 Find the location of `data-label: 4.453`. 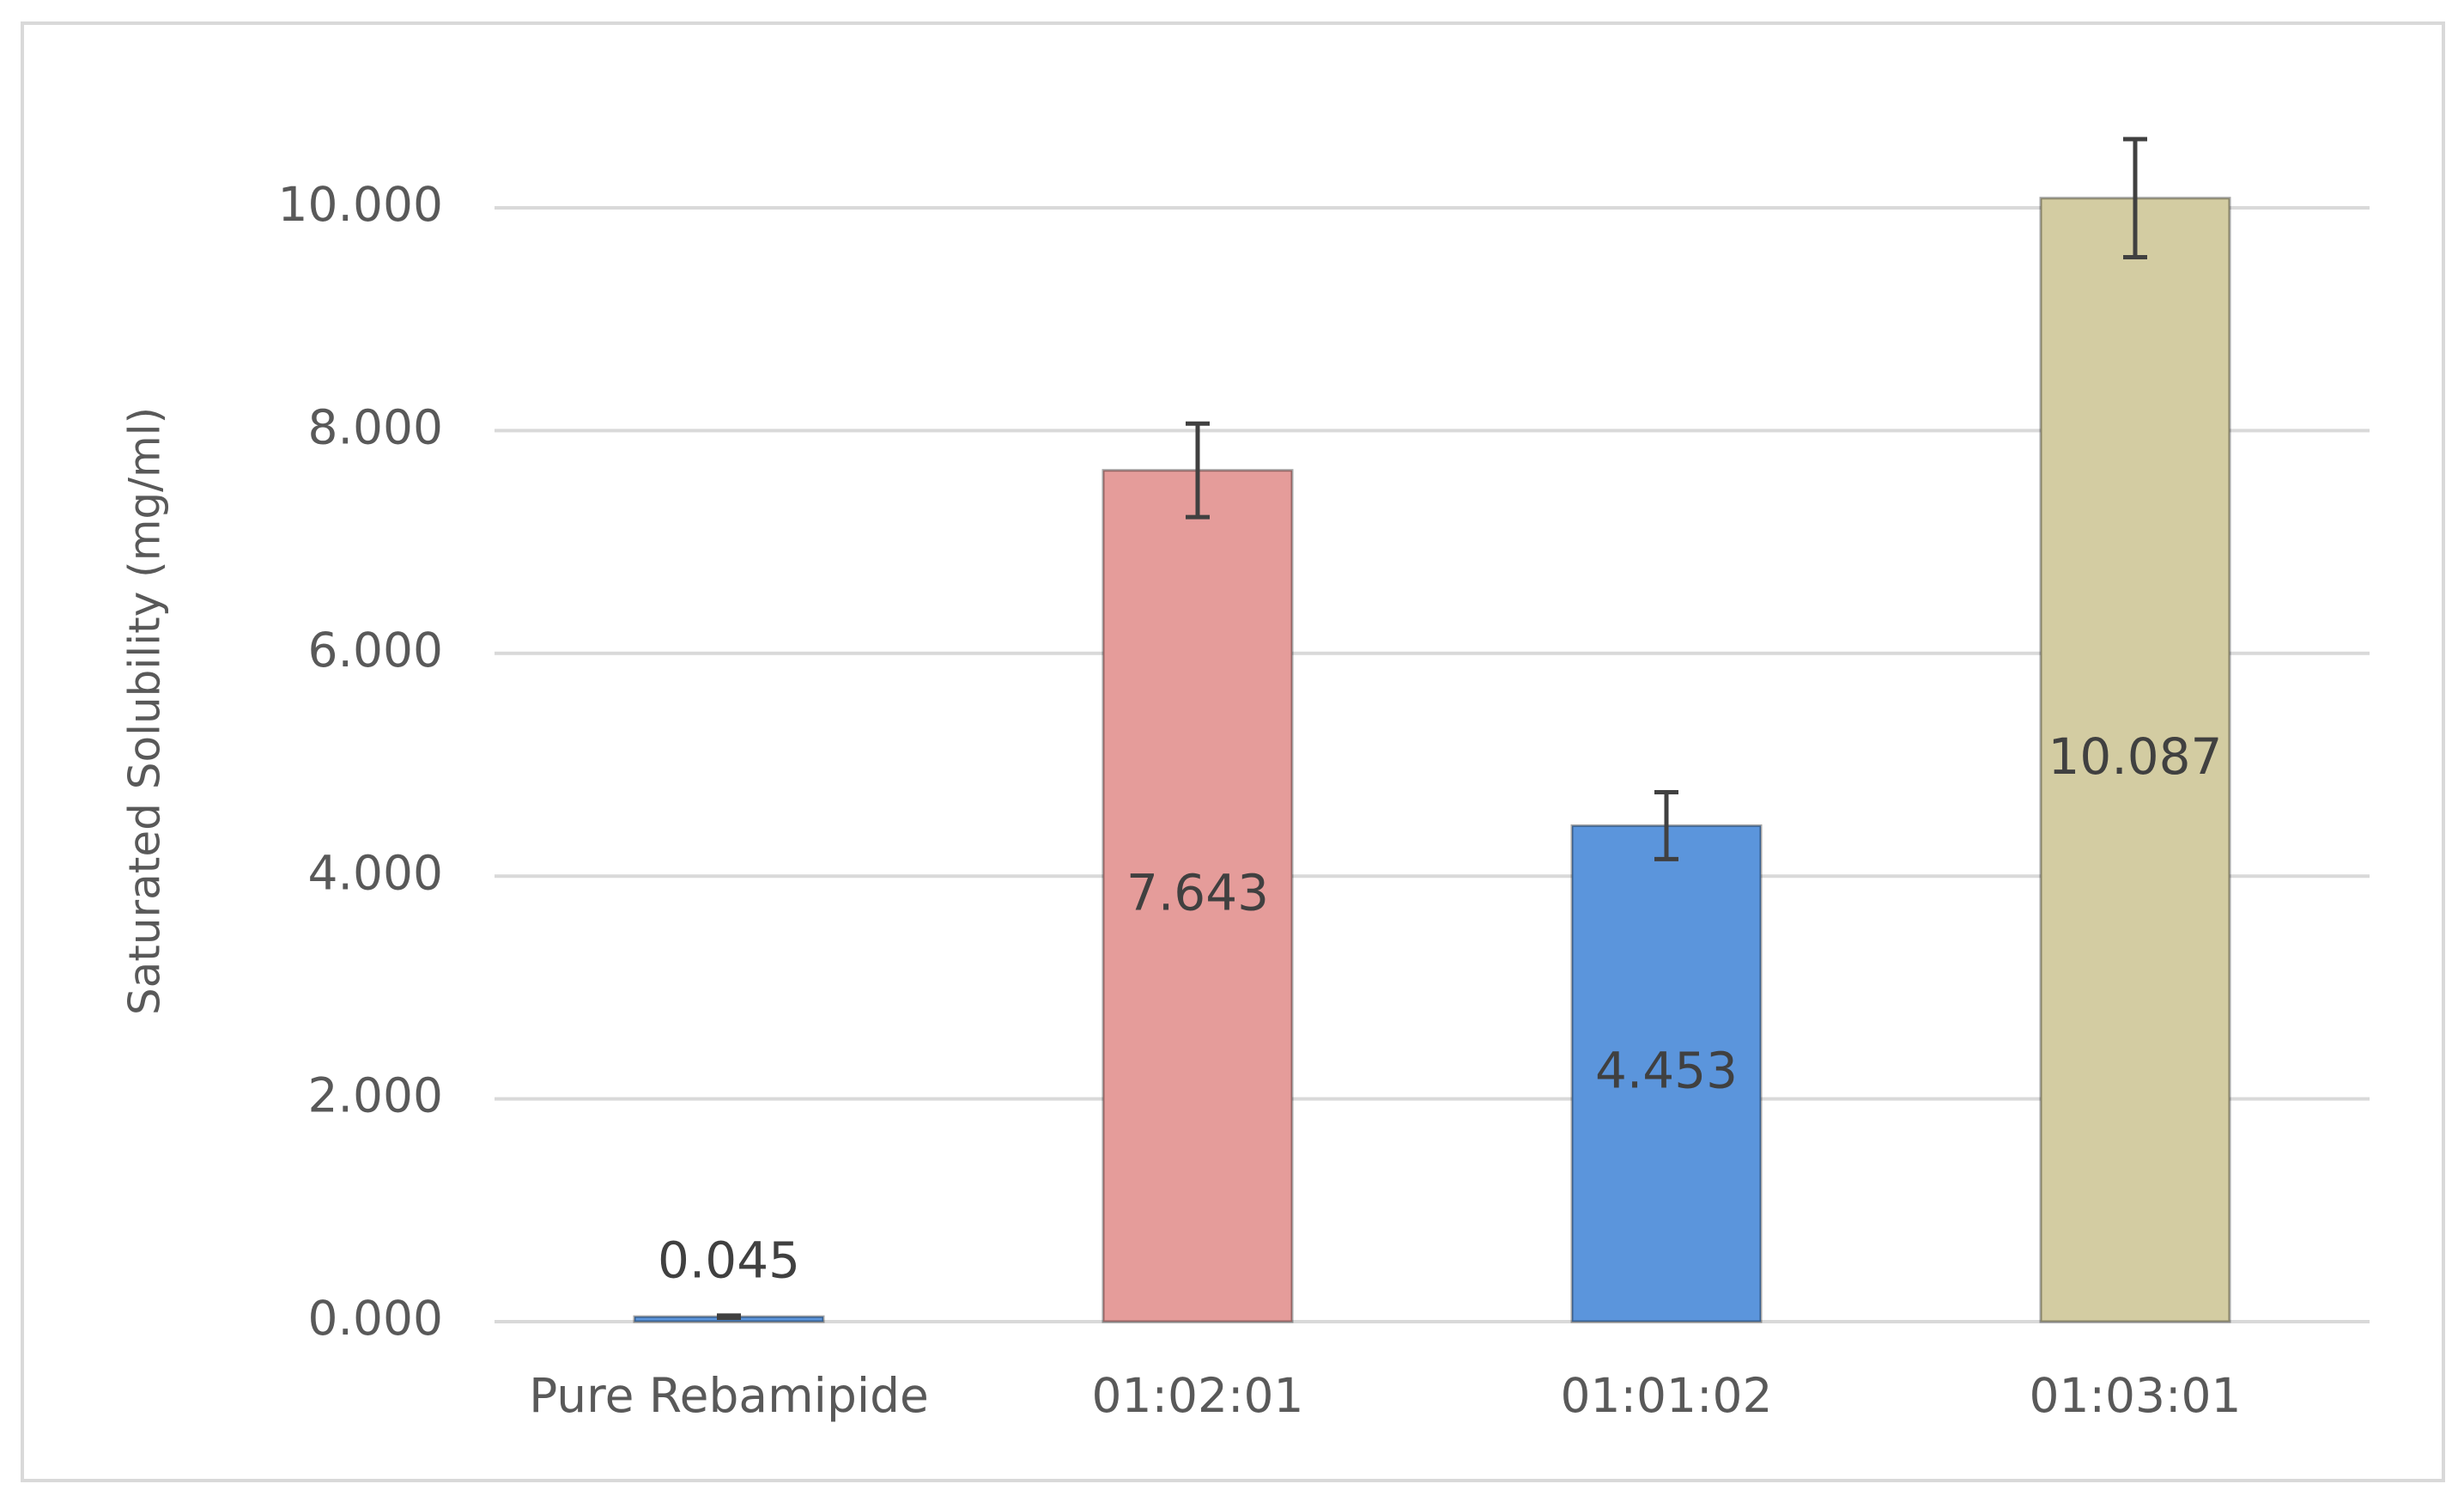

data-label: 4.453 is located at coordinates (1666, 1070).